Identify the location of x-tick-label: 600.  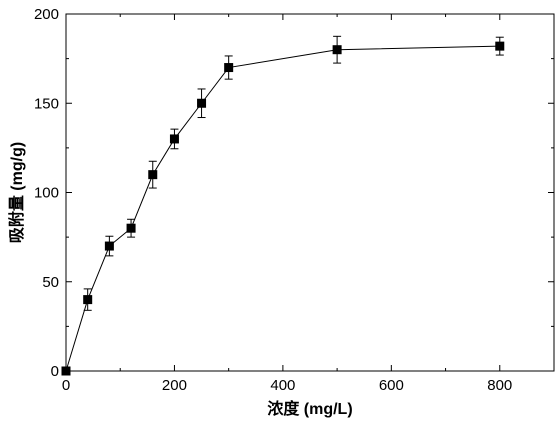
(391, 385).